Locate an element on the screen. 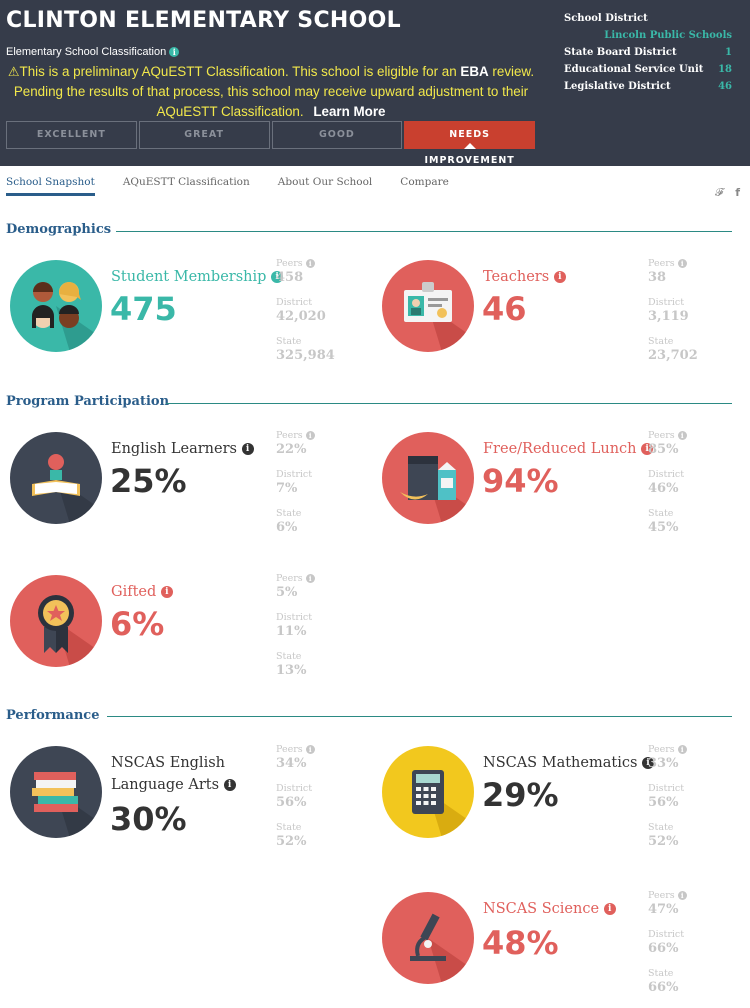  section-divider is located at coordinates (449, 403).